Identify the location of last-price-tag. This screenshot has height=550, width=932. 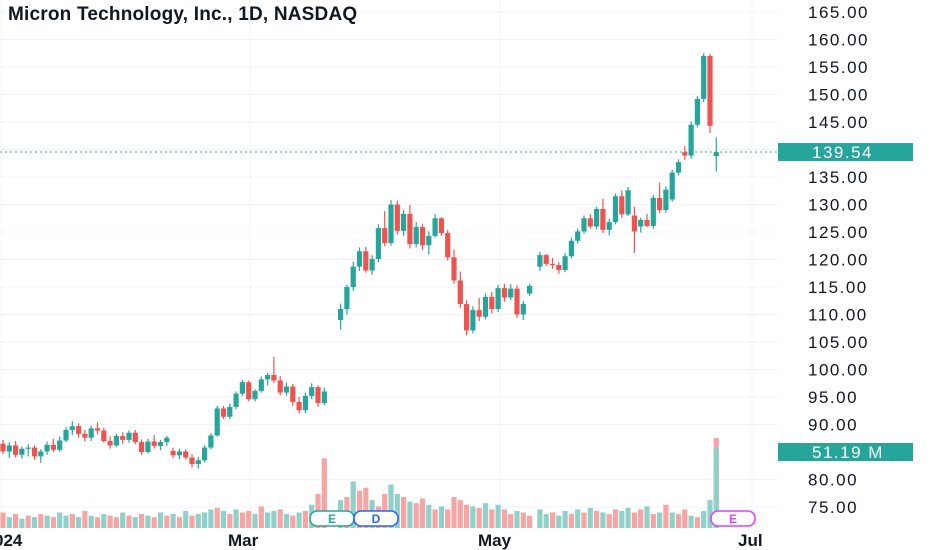
(845, 152).